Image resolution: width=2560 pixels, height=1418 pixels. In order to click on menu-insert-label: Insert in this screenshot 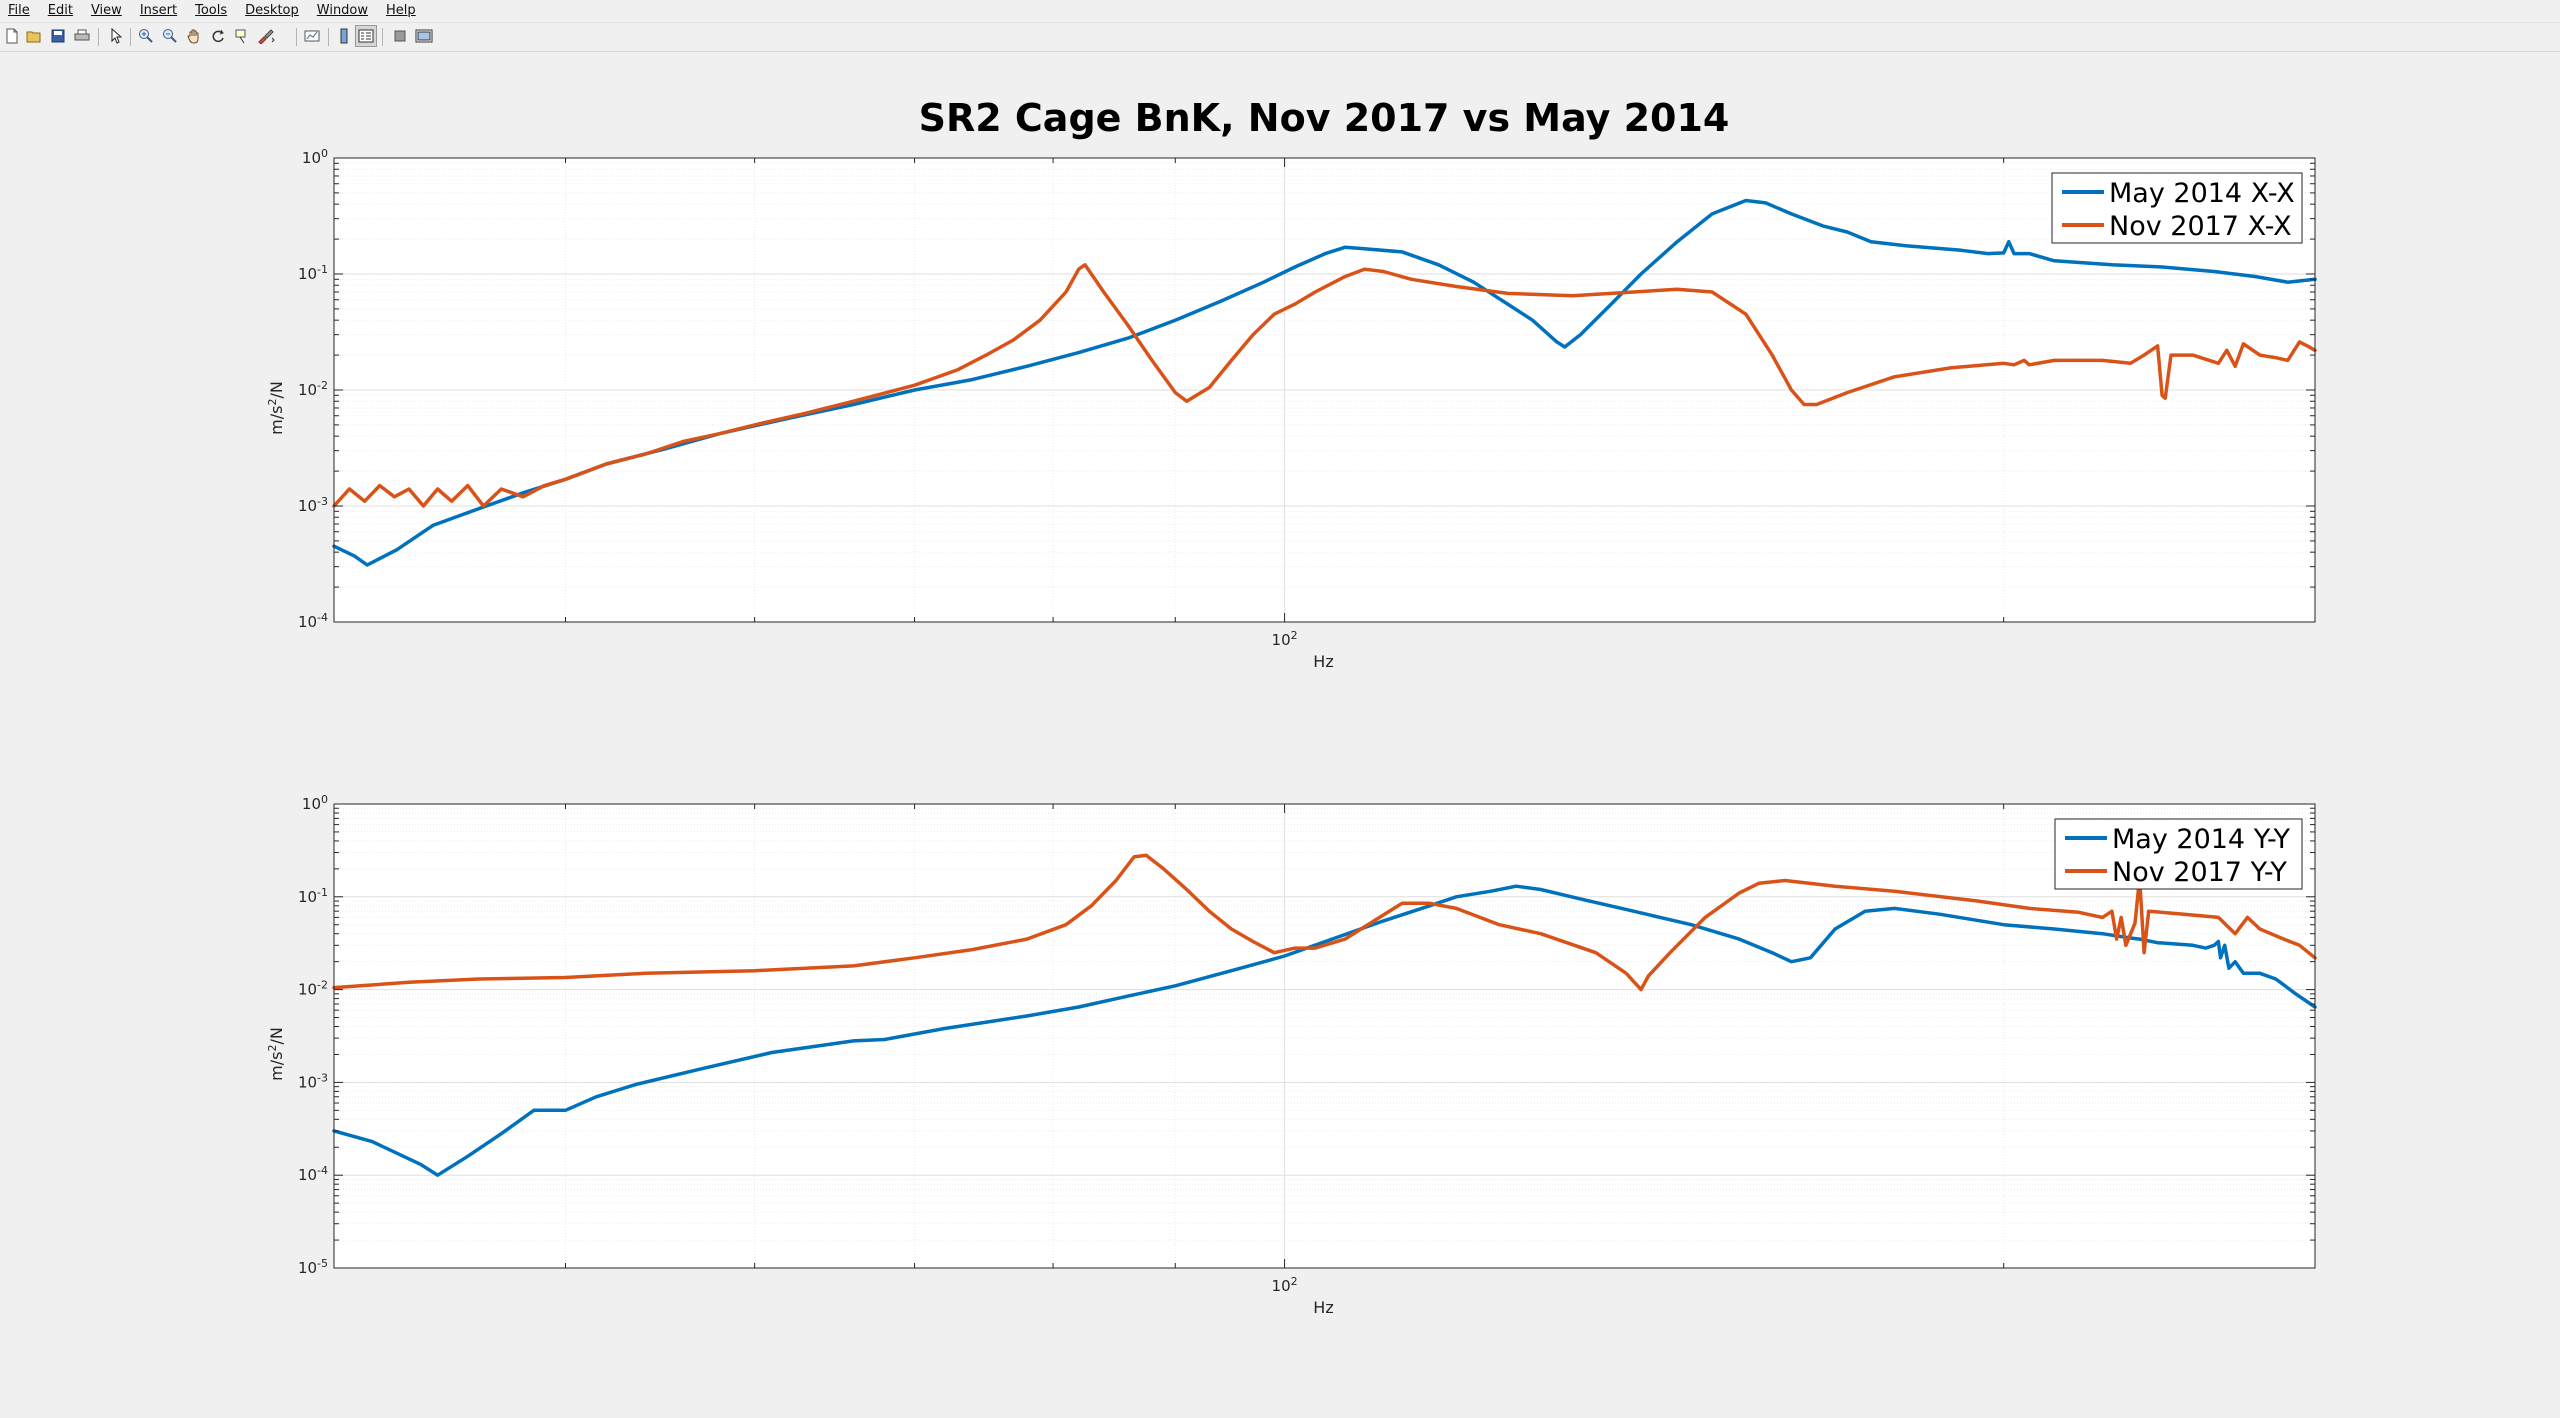, I will do `click(158, 10)`.